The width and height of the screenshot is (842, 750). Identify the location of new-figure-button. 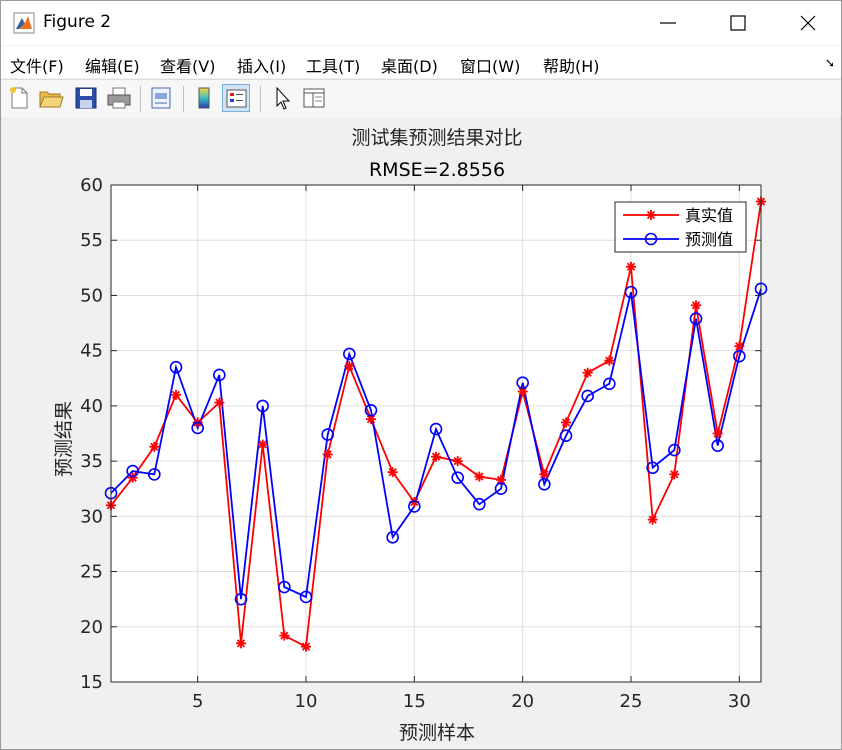
(19, 98).